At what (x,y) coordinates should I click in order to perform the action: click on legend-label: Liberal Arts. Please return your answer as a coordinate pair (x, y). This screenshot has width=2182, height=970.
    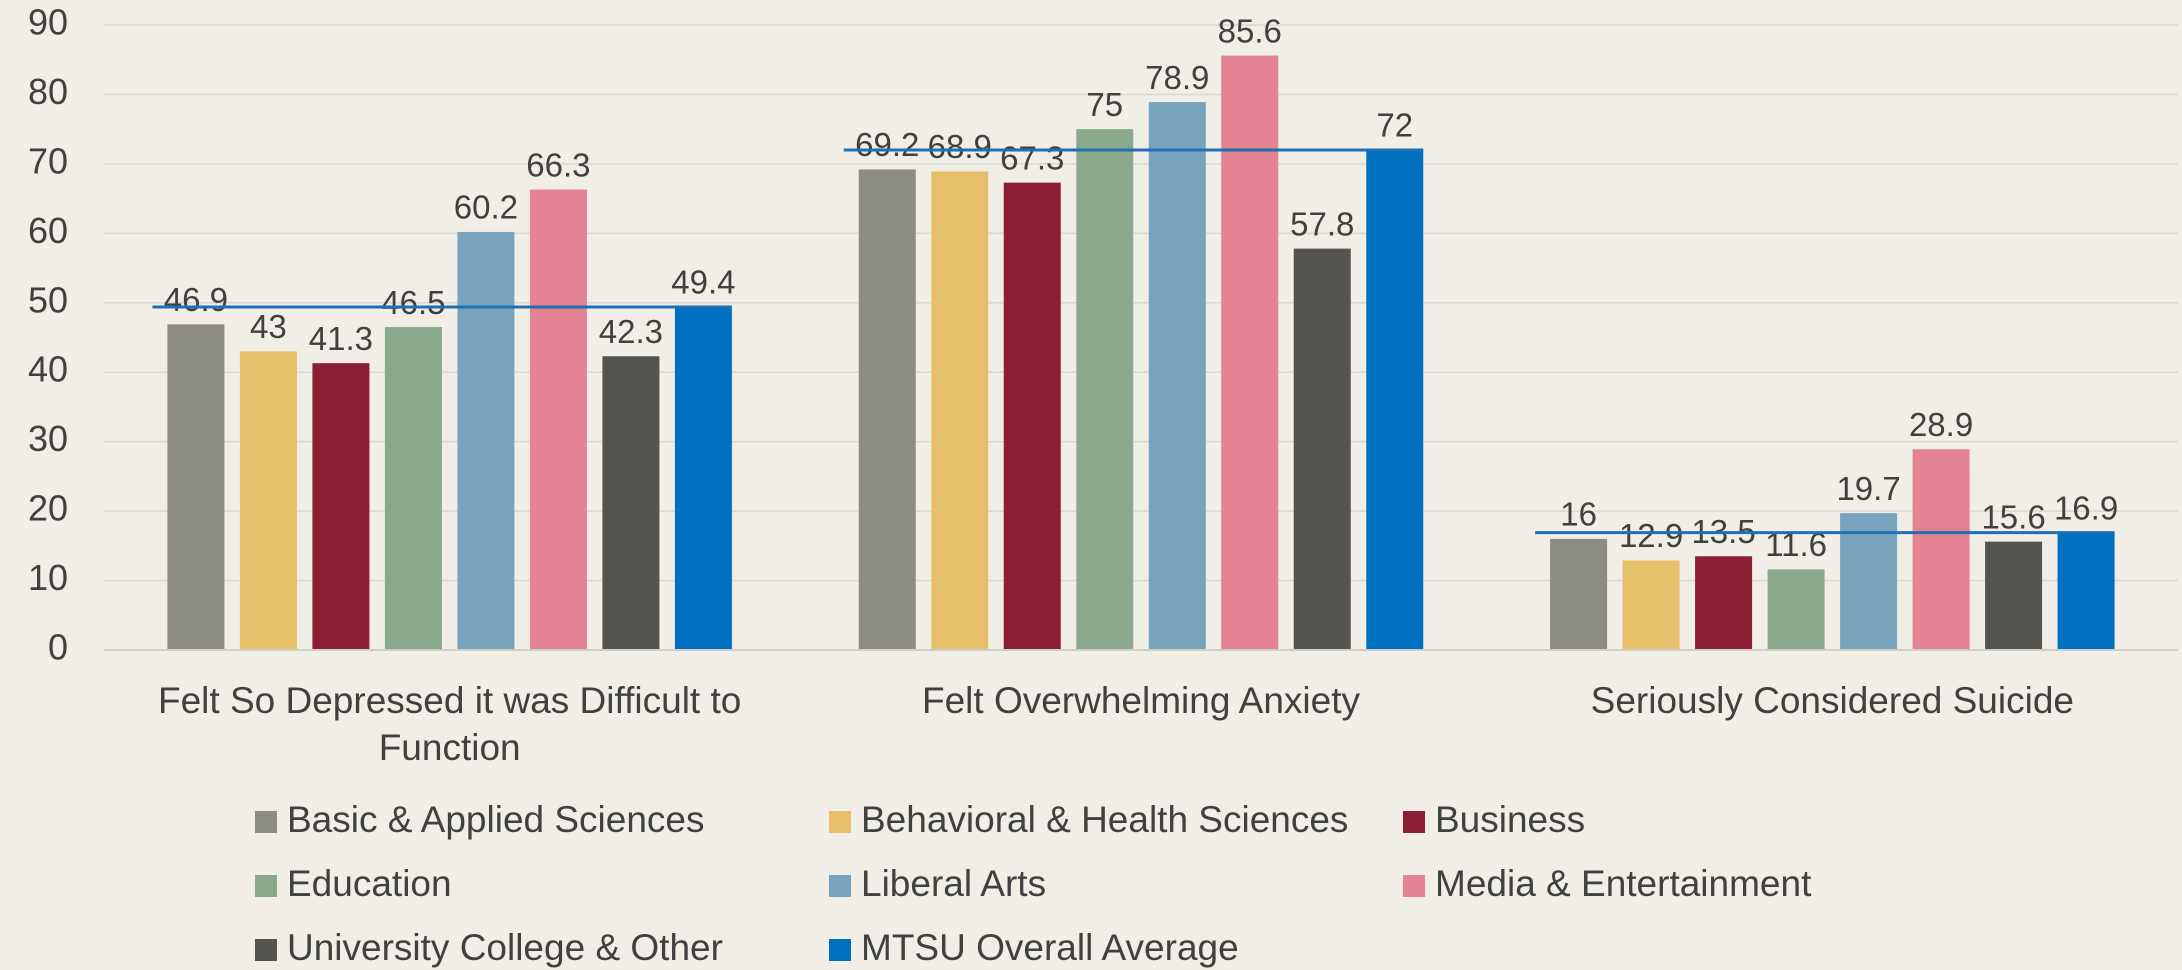
    Looking at the image, I should click on (953, 883).